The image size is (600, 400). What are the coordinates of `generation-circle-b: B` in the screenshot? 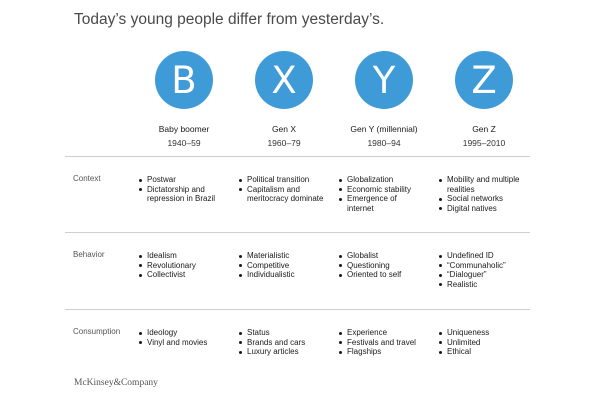 It's located at (184, 80).